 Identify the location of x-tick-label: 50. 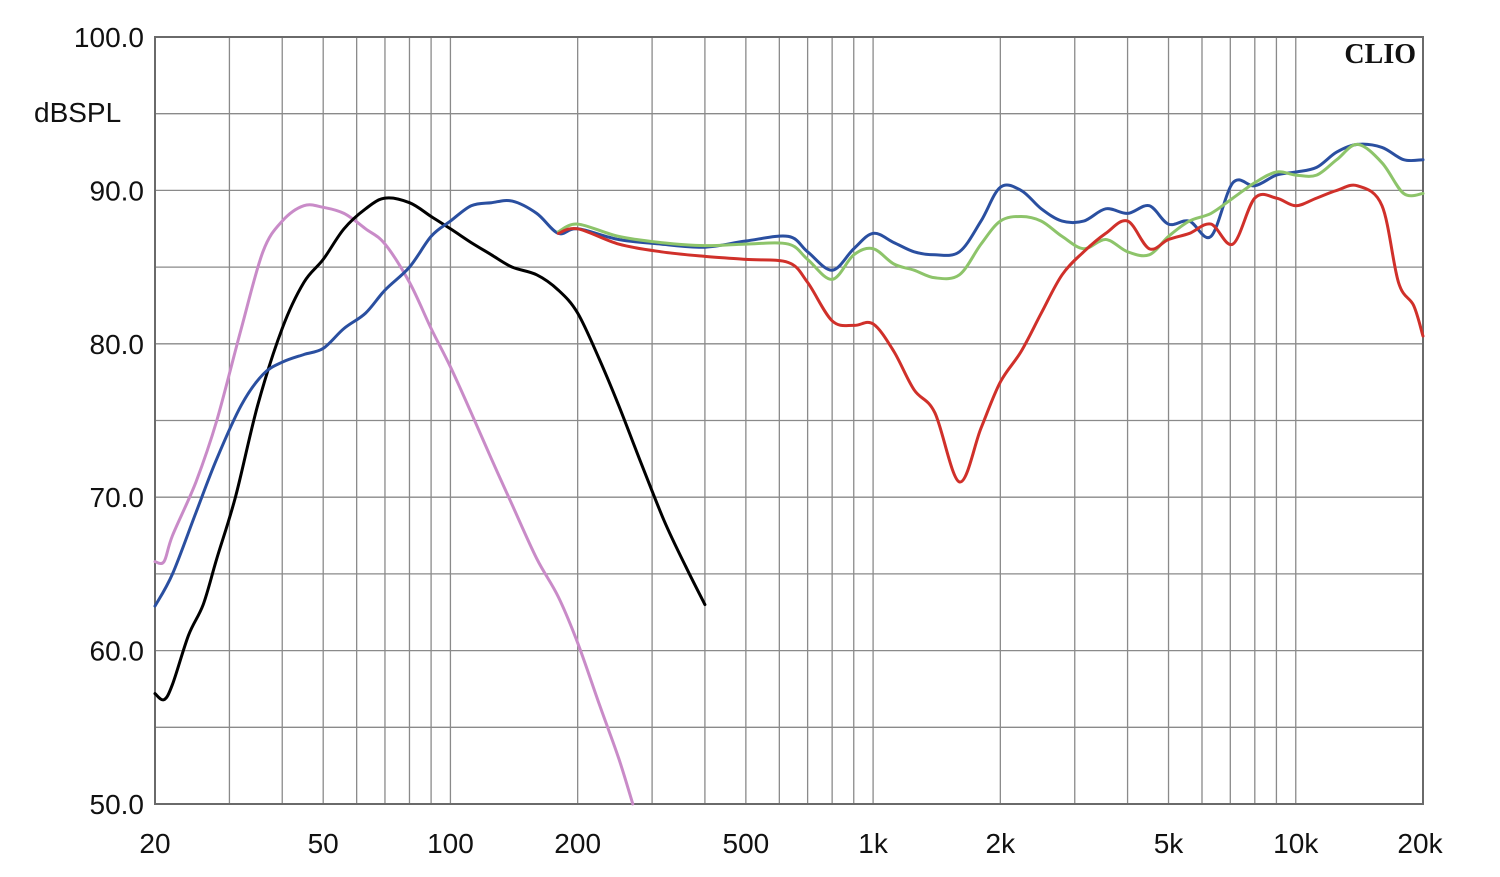
(323, 843).